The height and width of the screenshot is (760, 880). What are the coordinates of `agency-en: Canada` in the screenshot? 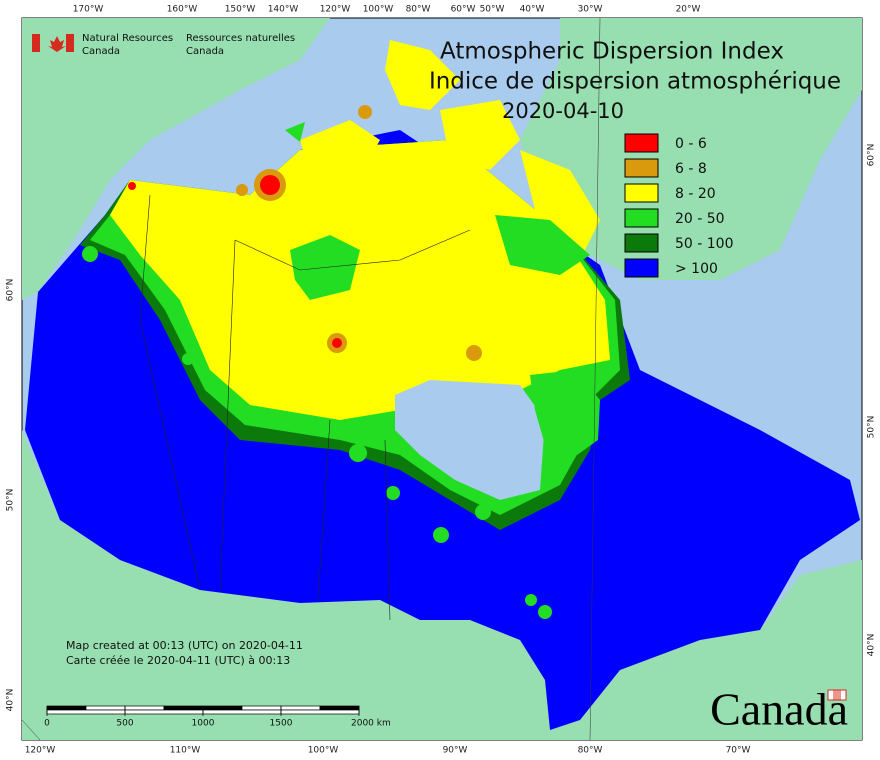 It's located at (101, 51).